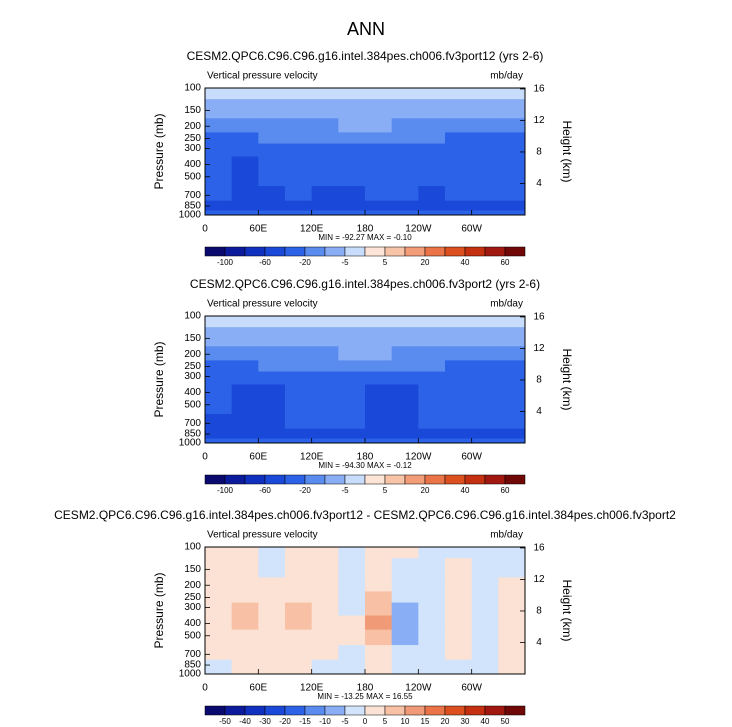 This screenshot has width=732, height=727. Describe the element at coordinates (245, 721) in the screenshot. I see `colorbar-label: -40` at that location.